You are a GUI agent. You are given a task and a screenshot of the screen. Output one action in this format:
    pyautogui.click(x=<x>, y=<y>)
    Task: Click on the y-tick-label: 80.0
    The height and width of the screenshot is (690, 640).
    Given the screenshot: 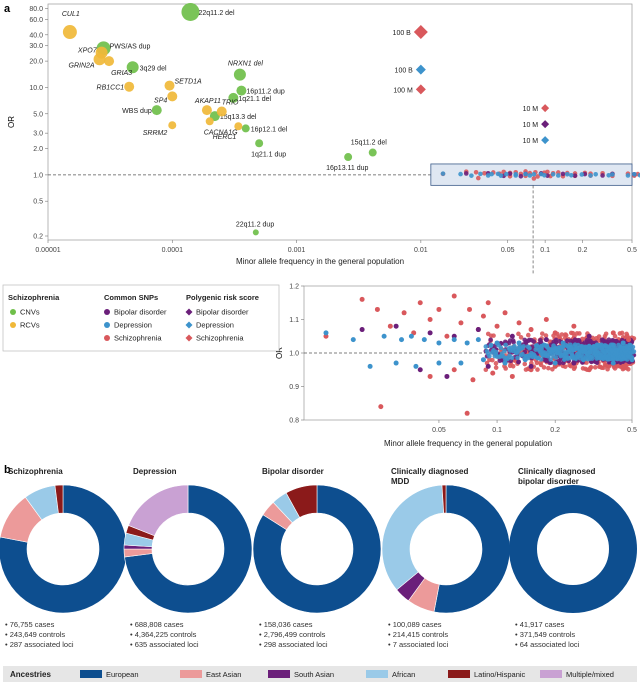 What is the action you would take?
    pyautogui.click(x=36, y=9)
    